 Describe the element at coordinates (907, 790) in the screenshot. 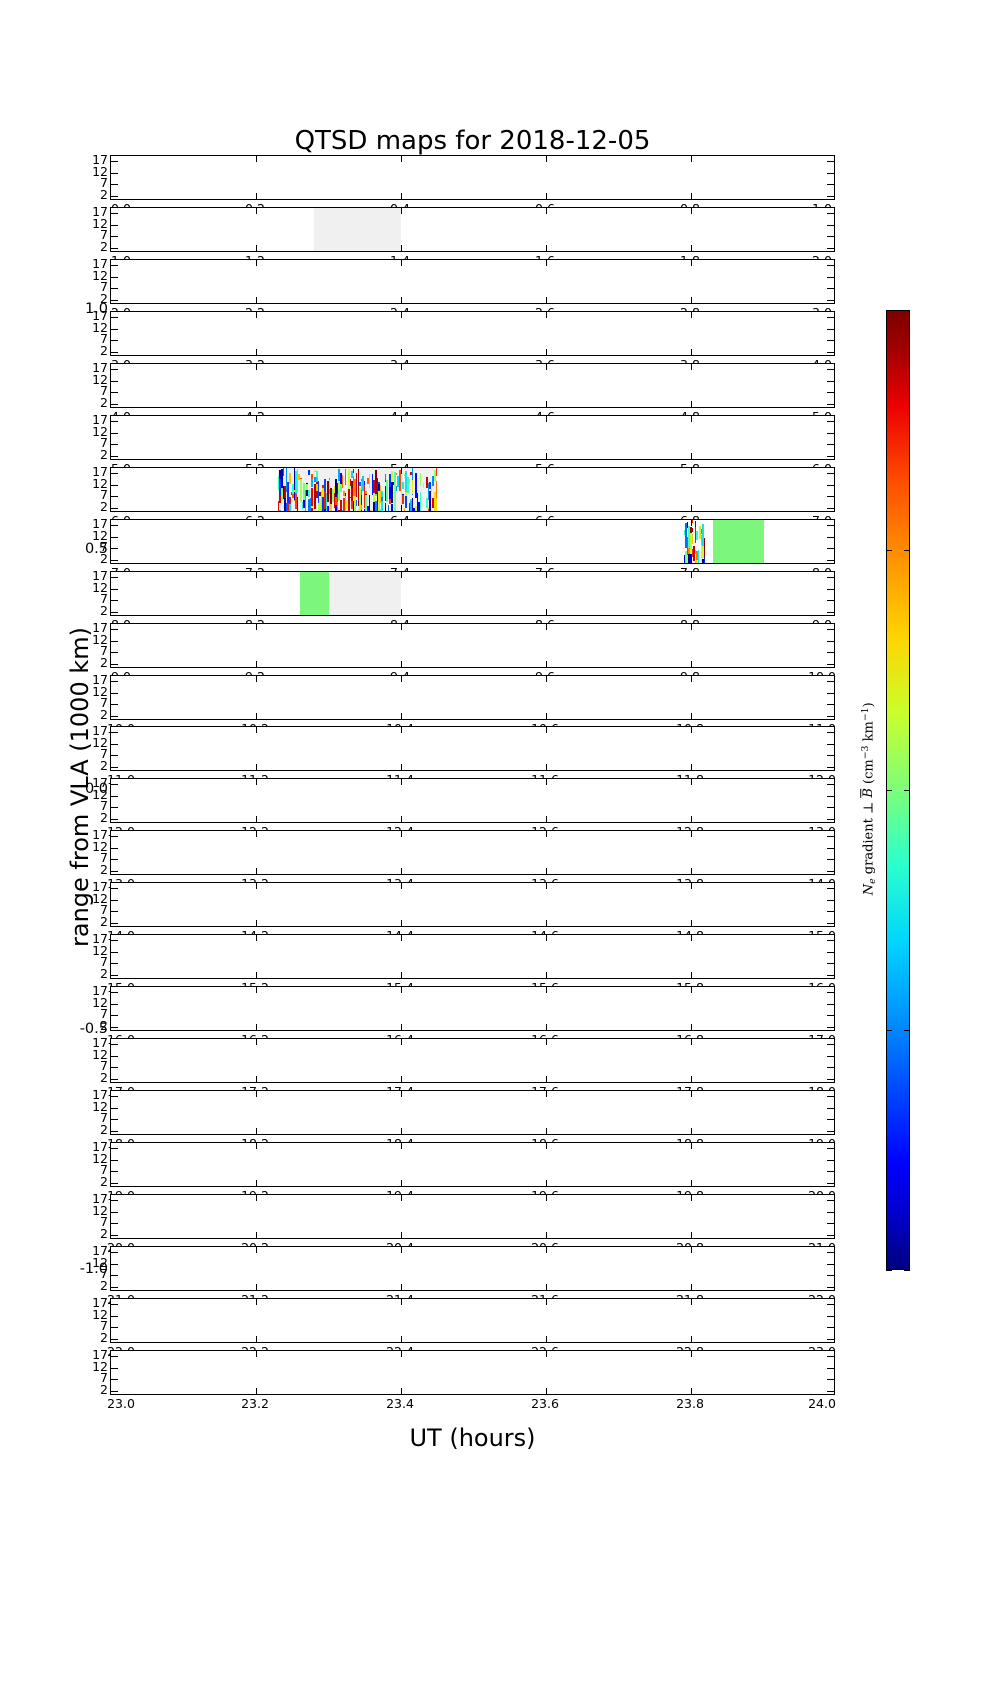

I see `colorbar-tick-mark` at that location.